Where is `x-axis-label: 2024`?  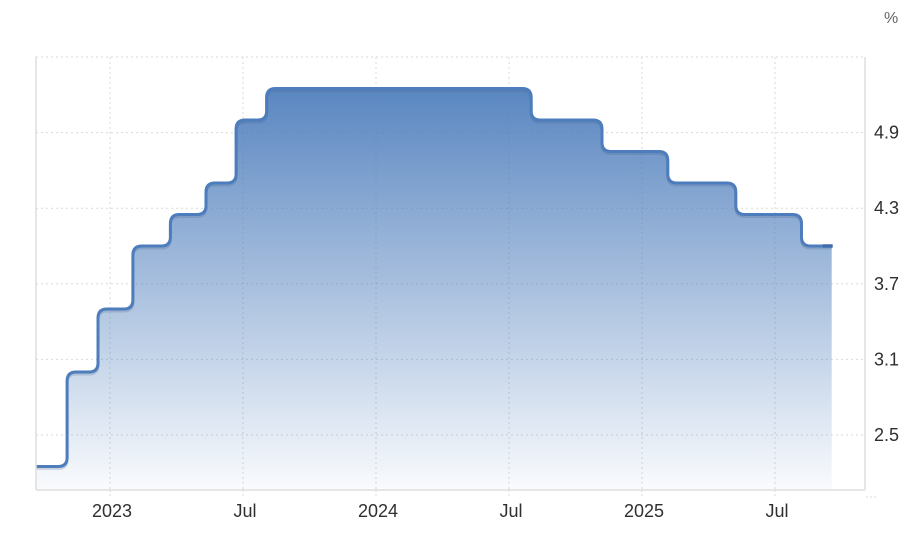
x-axis-label: 2024 is located at coordinates (378, 511).